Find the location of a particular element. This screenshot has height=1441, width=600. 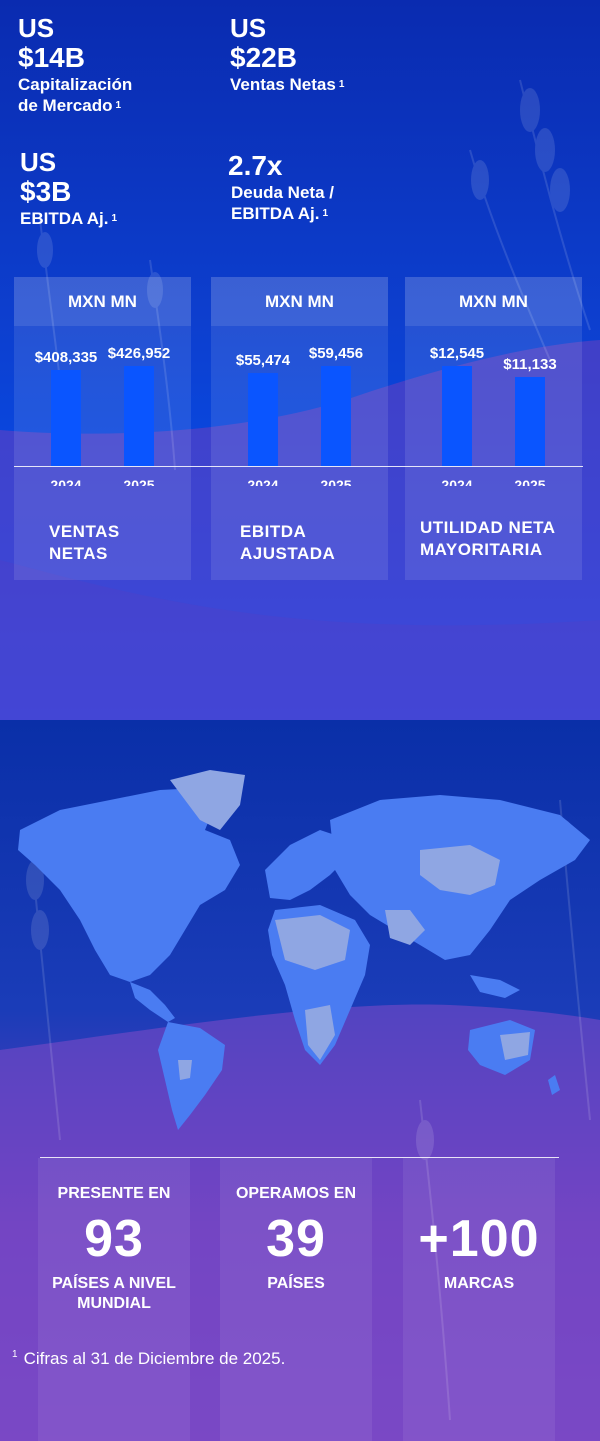

chart-title-line: MAYORITARIA is located at coordinates (481, 549).